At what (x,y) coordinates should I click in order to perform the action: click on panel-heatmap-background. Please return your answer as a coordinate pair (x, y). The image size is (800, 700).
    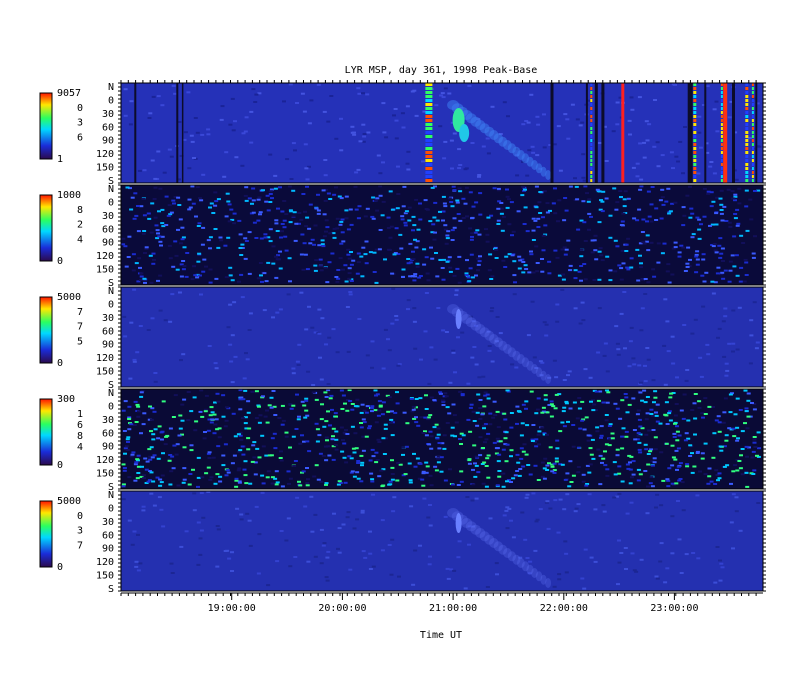
    Looking at the image, I should click on (442, 337).